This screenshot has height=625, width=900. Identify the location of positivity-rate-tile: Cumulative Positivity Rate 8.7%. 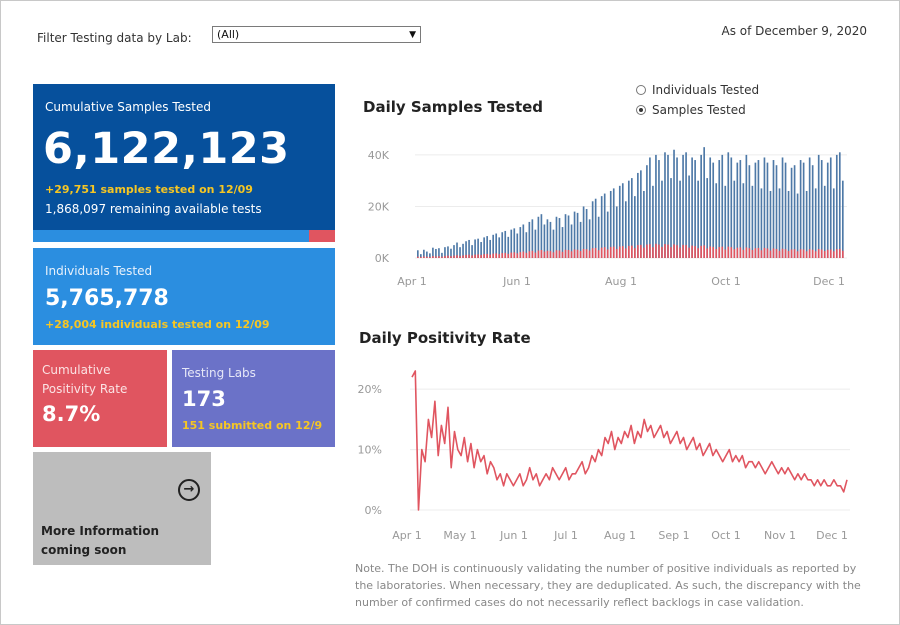
(100, 398).